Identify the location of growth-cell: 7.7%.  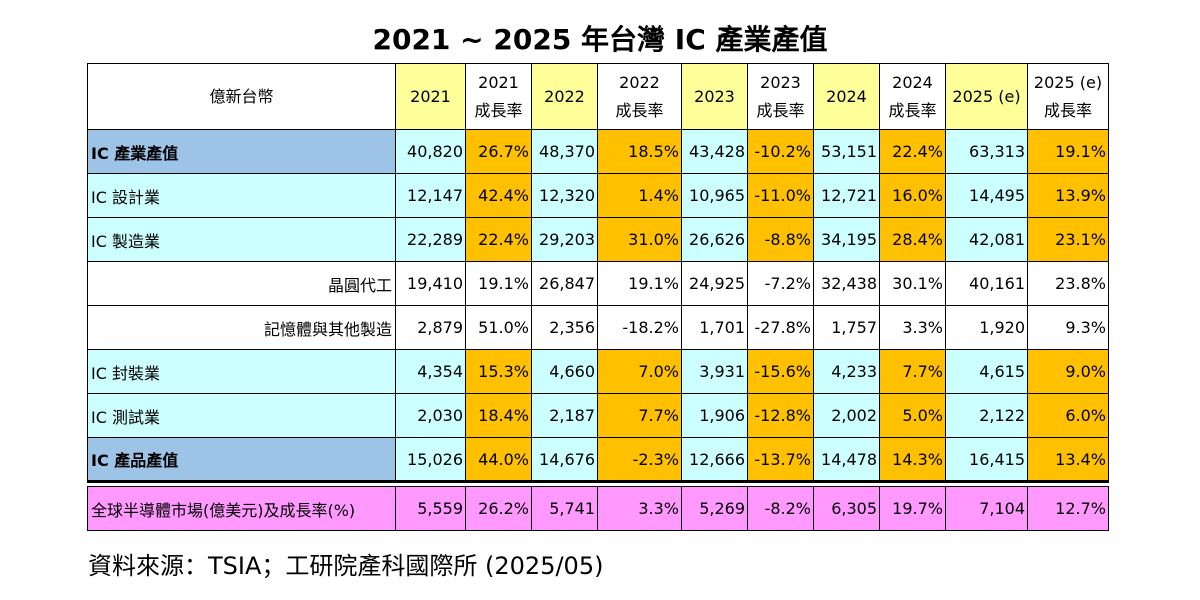
(639, 415).